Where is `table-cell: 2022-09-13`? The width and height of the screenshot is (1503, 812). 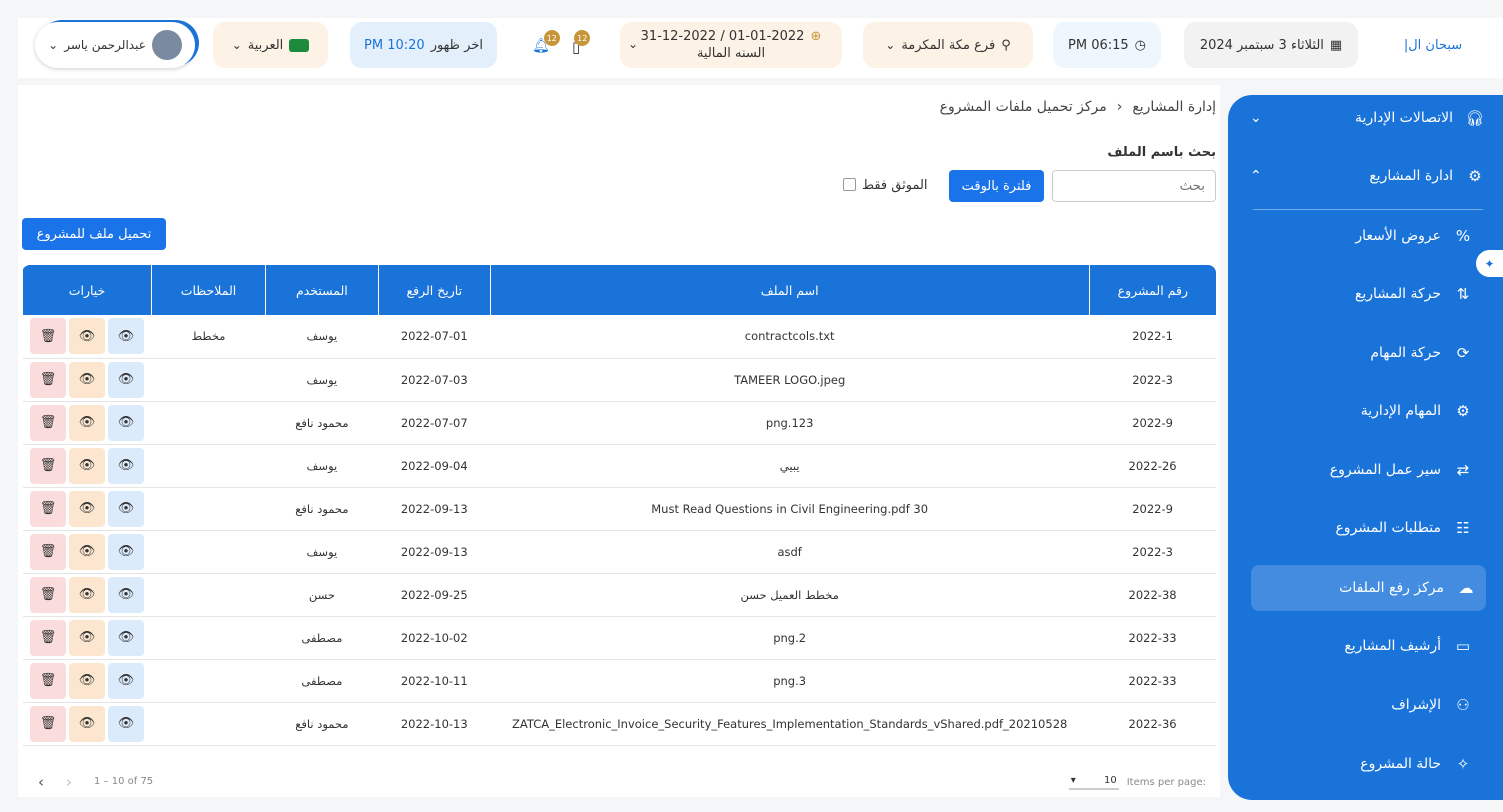 table-cell: 2022-09-13 is located at coordinates (434, 509).